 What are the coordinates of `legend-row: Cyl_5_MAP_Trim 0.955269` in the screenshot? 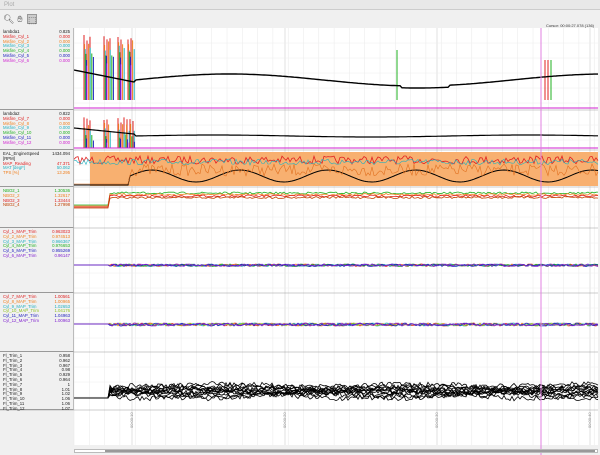 It's located at (36, 251).